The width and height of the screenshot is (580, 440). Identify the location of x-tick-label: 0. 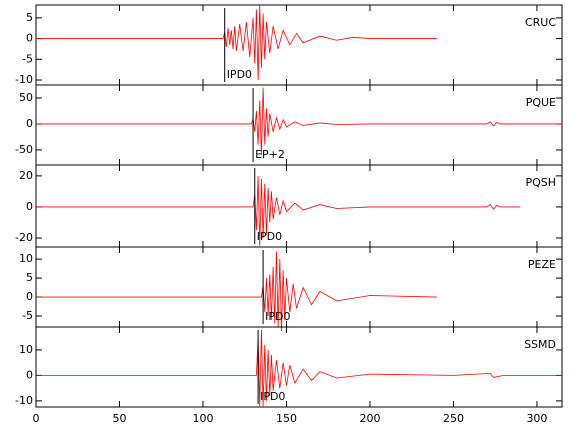
(36, 418).